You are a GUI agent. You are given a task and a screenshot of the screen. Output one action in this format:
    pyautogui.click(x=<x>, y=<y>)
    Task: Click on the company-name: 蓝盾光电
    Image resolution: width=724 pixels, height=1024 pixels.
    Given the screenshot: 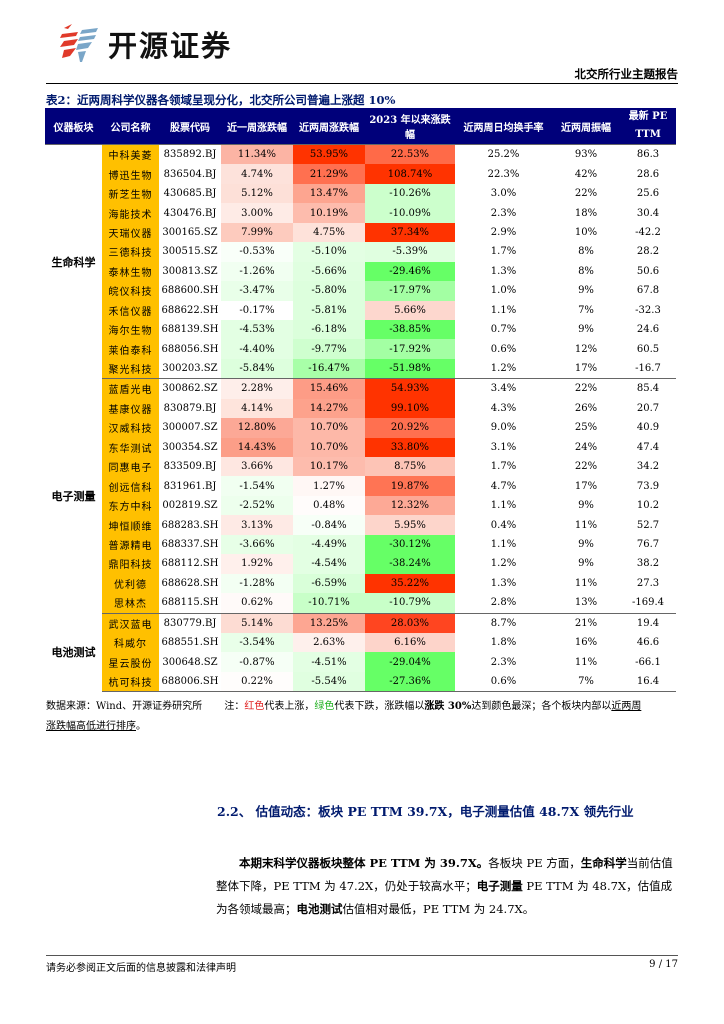 What is the action you would take?
    pyautogui.click(x=130, y=388)
    